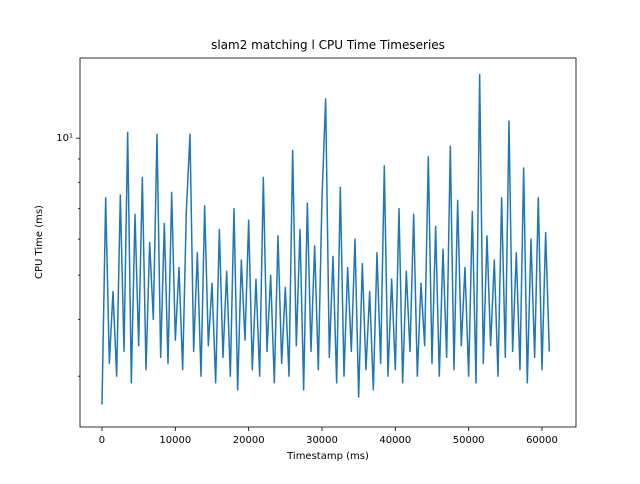 Image resolution: width=640 pixels, height=484 pixels. What do you see at coordinates (328, 45) in the screenshot?
I see `chart-title: slam2 matching l CPU Time Timeseries` at bounding box center [328, 45].